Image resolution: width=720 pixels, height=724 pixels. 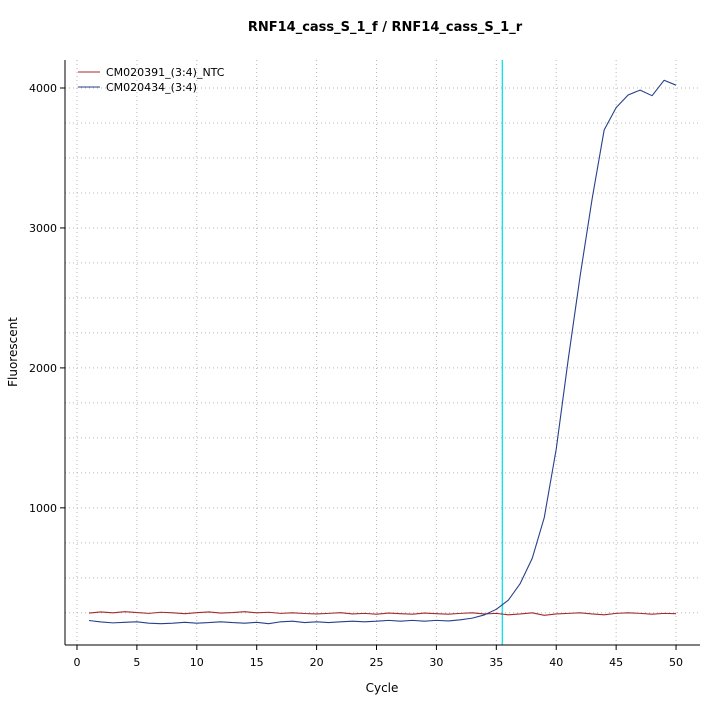 I want to click on y-axis-label: Fluorescent, so click(x=13, y=352).